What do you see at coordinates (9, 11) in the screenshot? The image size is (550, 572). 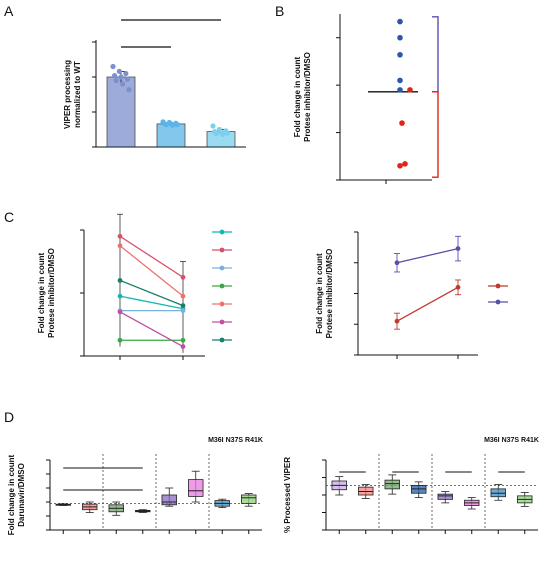 I see `panel-letter-a: A` at bounding box center [9, 11].